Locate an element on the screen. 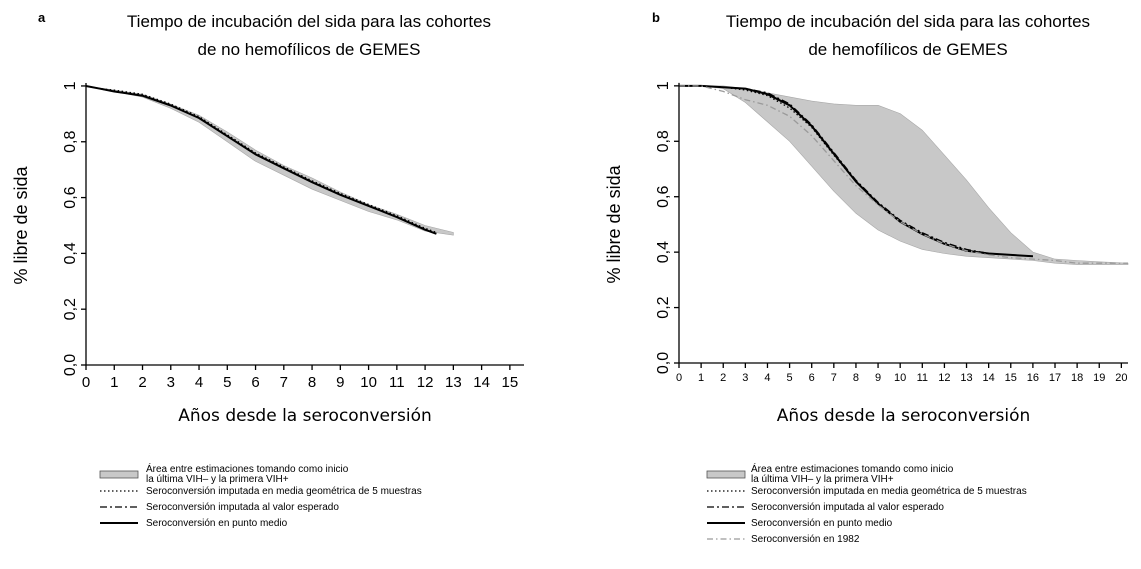  x-tick-label: 17 is located at coordinates (1055, 378).